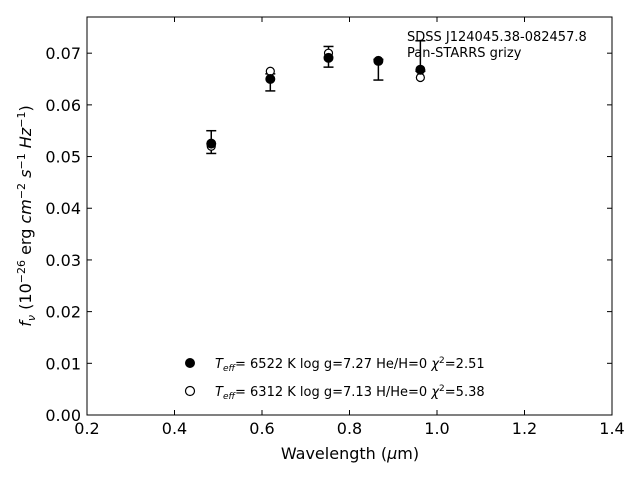 The height and width of the screenshot is (480, 640). I want to click on x-tick-label: 1.2, so click(524, 428).